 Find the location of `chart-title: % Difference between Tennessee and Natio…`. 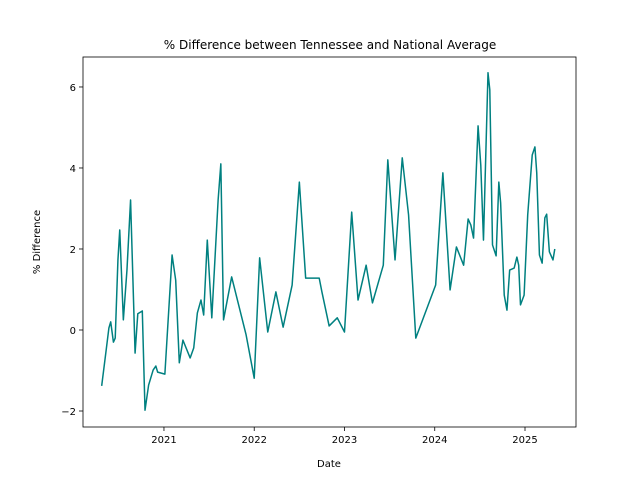

chart-title: % Difference between Tennessee and Natio… is located at coordinates (330, 45).